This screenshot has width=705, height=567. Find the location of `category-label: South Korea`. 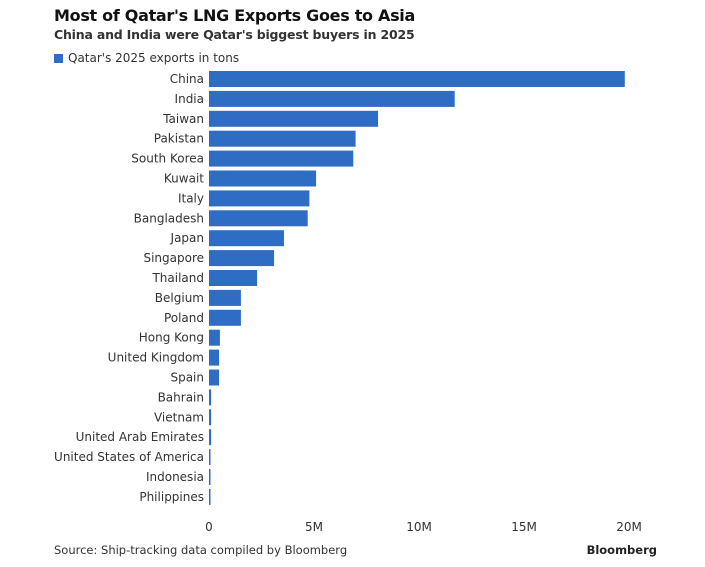

category-label: South Korea is located at coordinates (167, 159).